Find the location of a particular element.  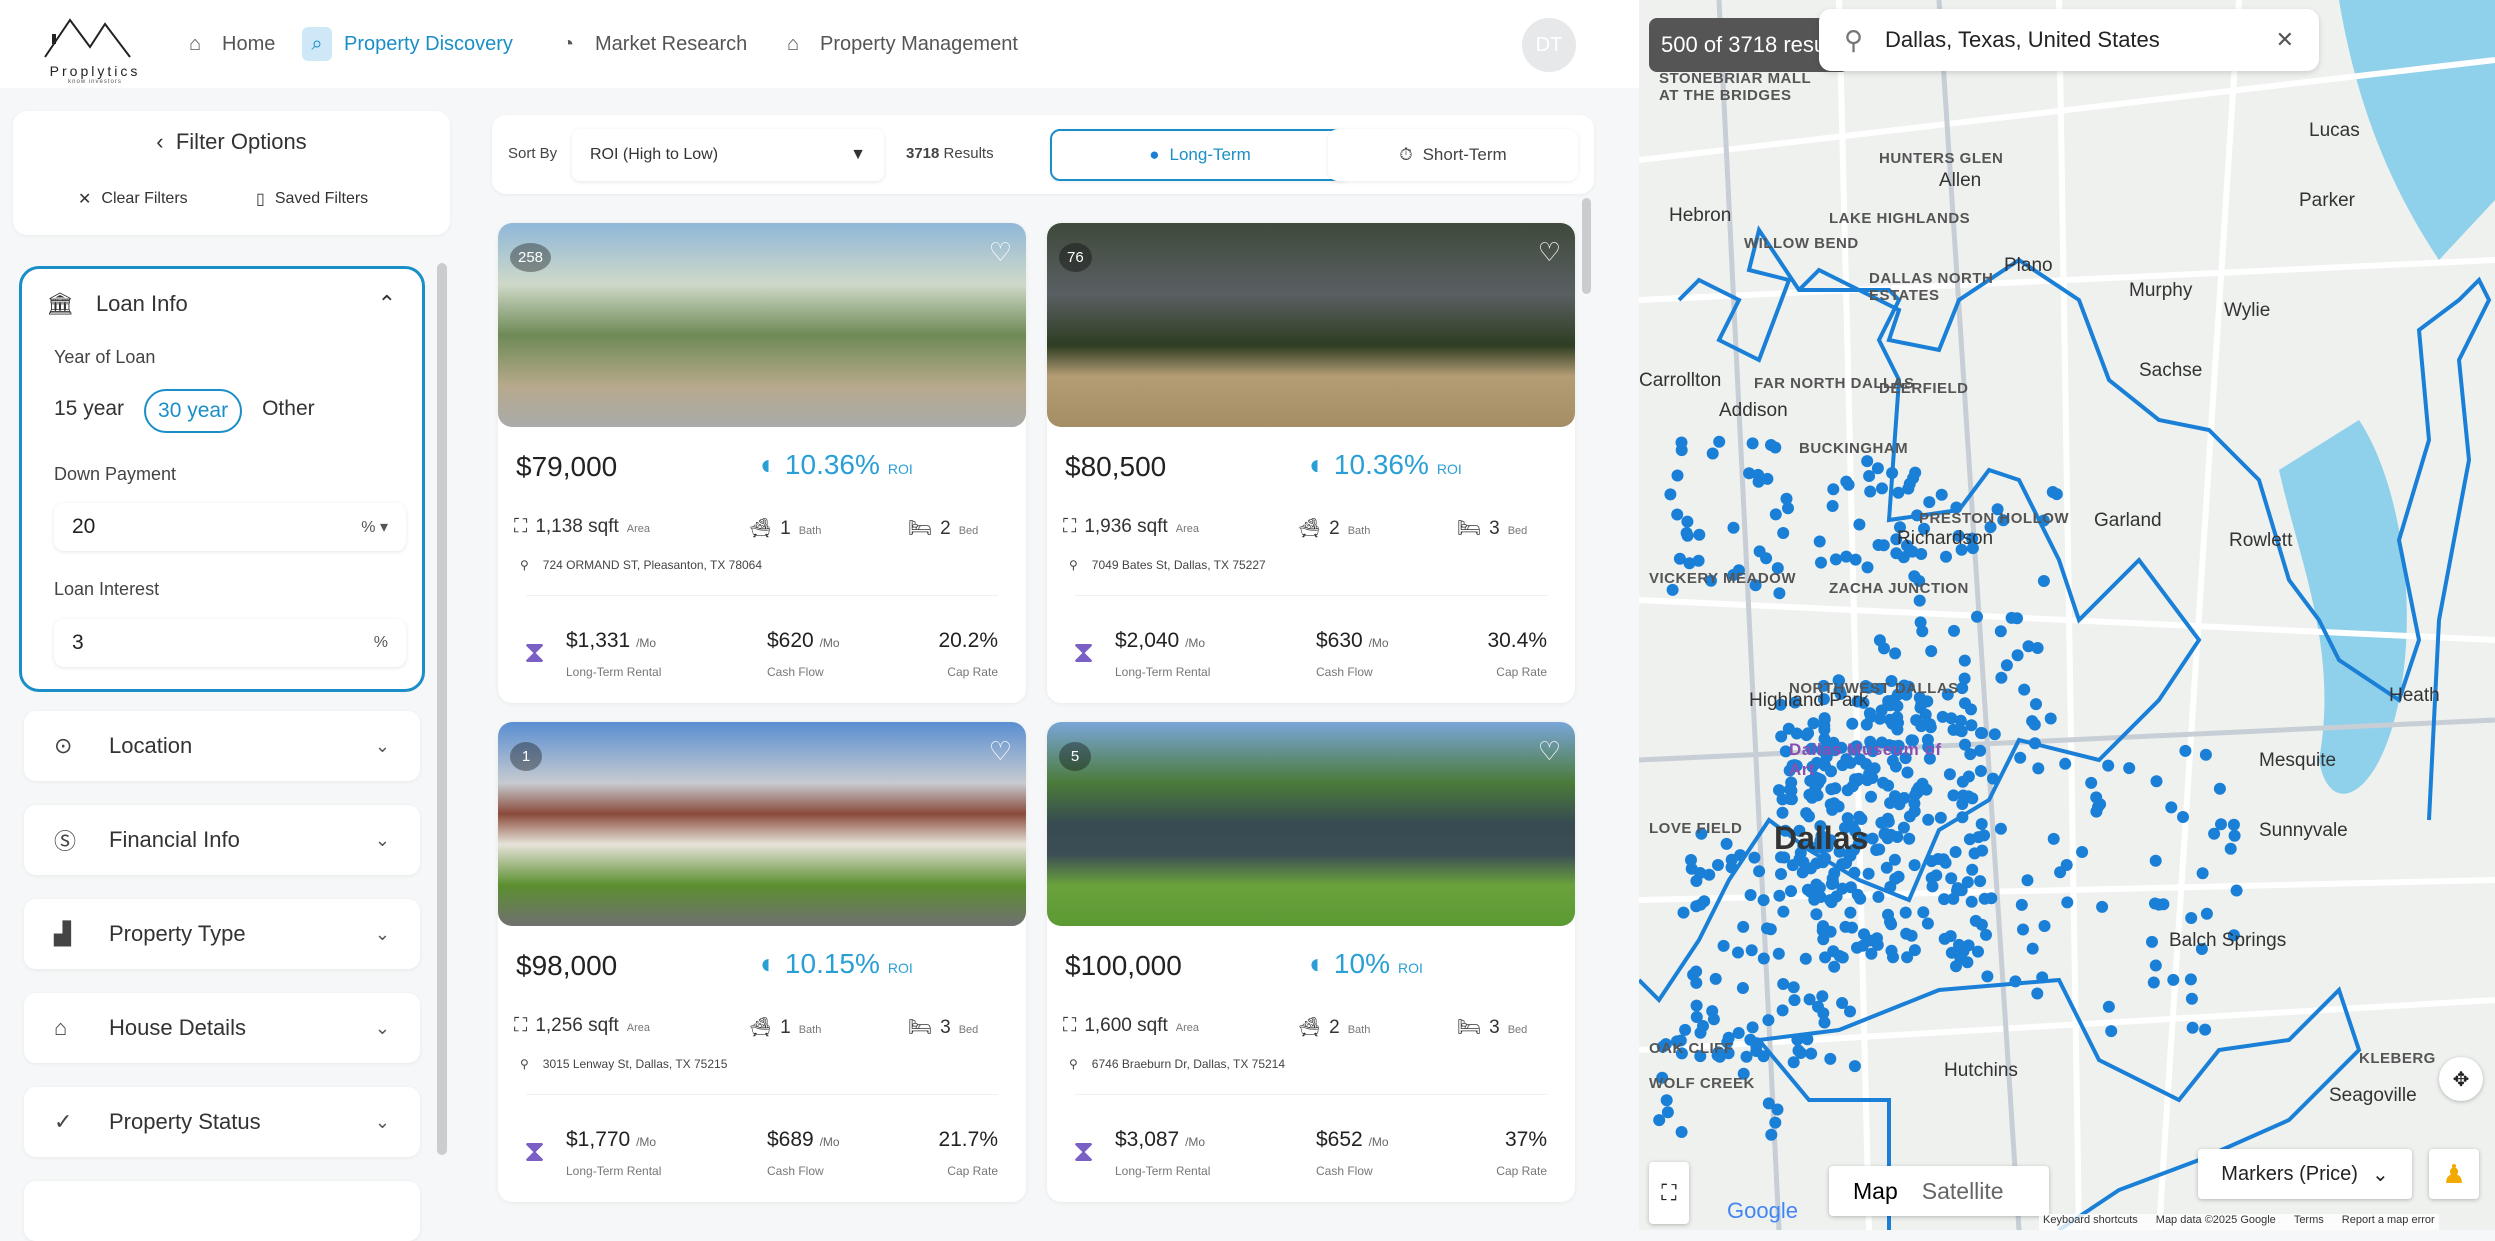

nav-market-research: ◔ Market Research is located at coordinates (650, 44).